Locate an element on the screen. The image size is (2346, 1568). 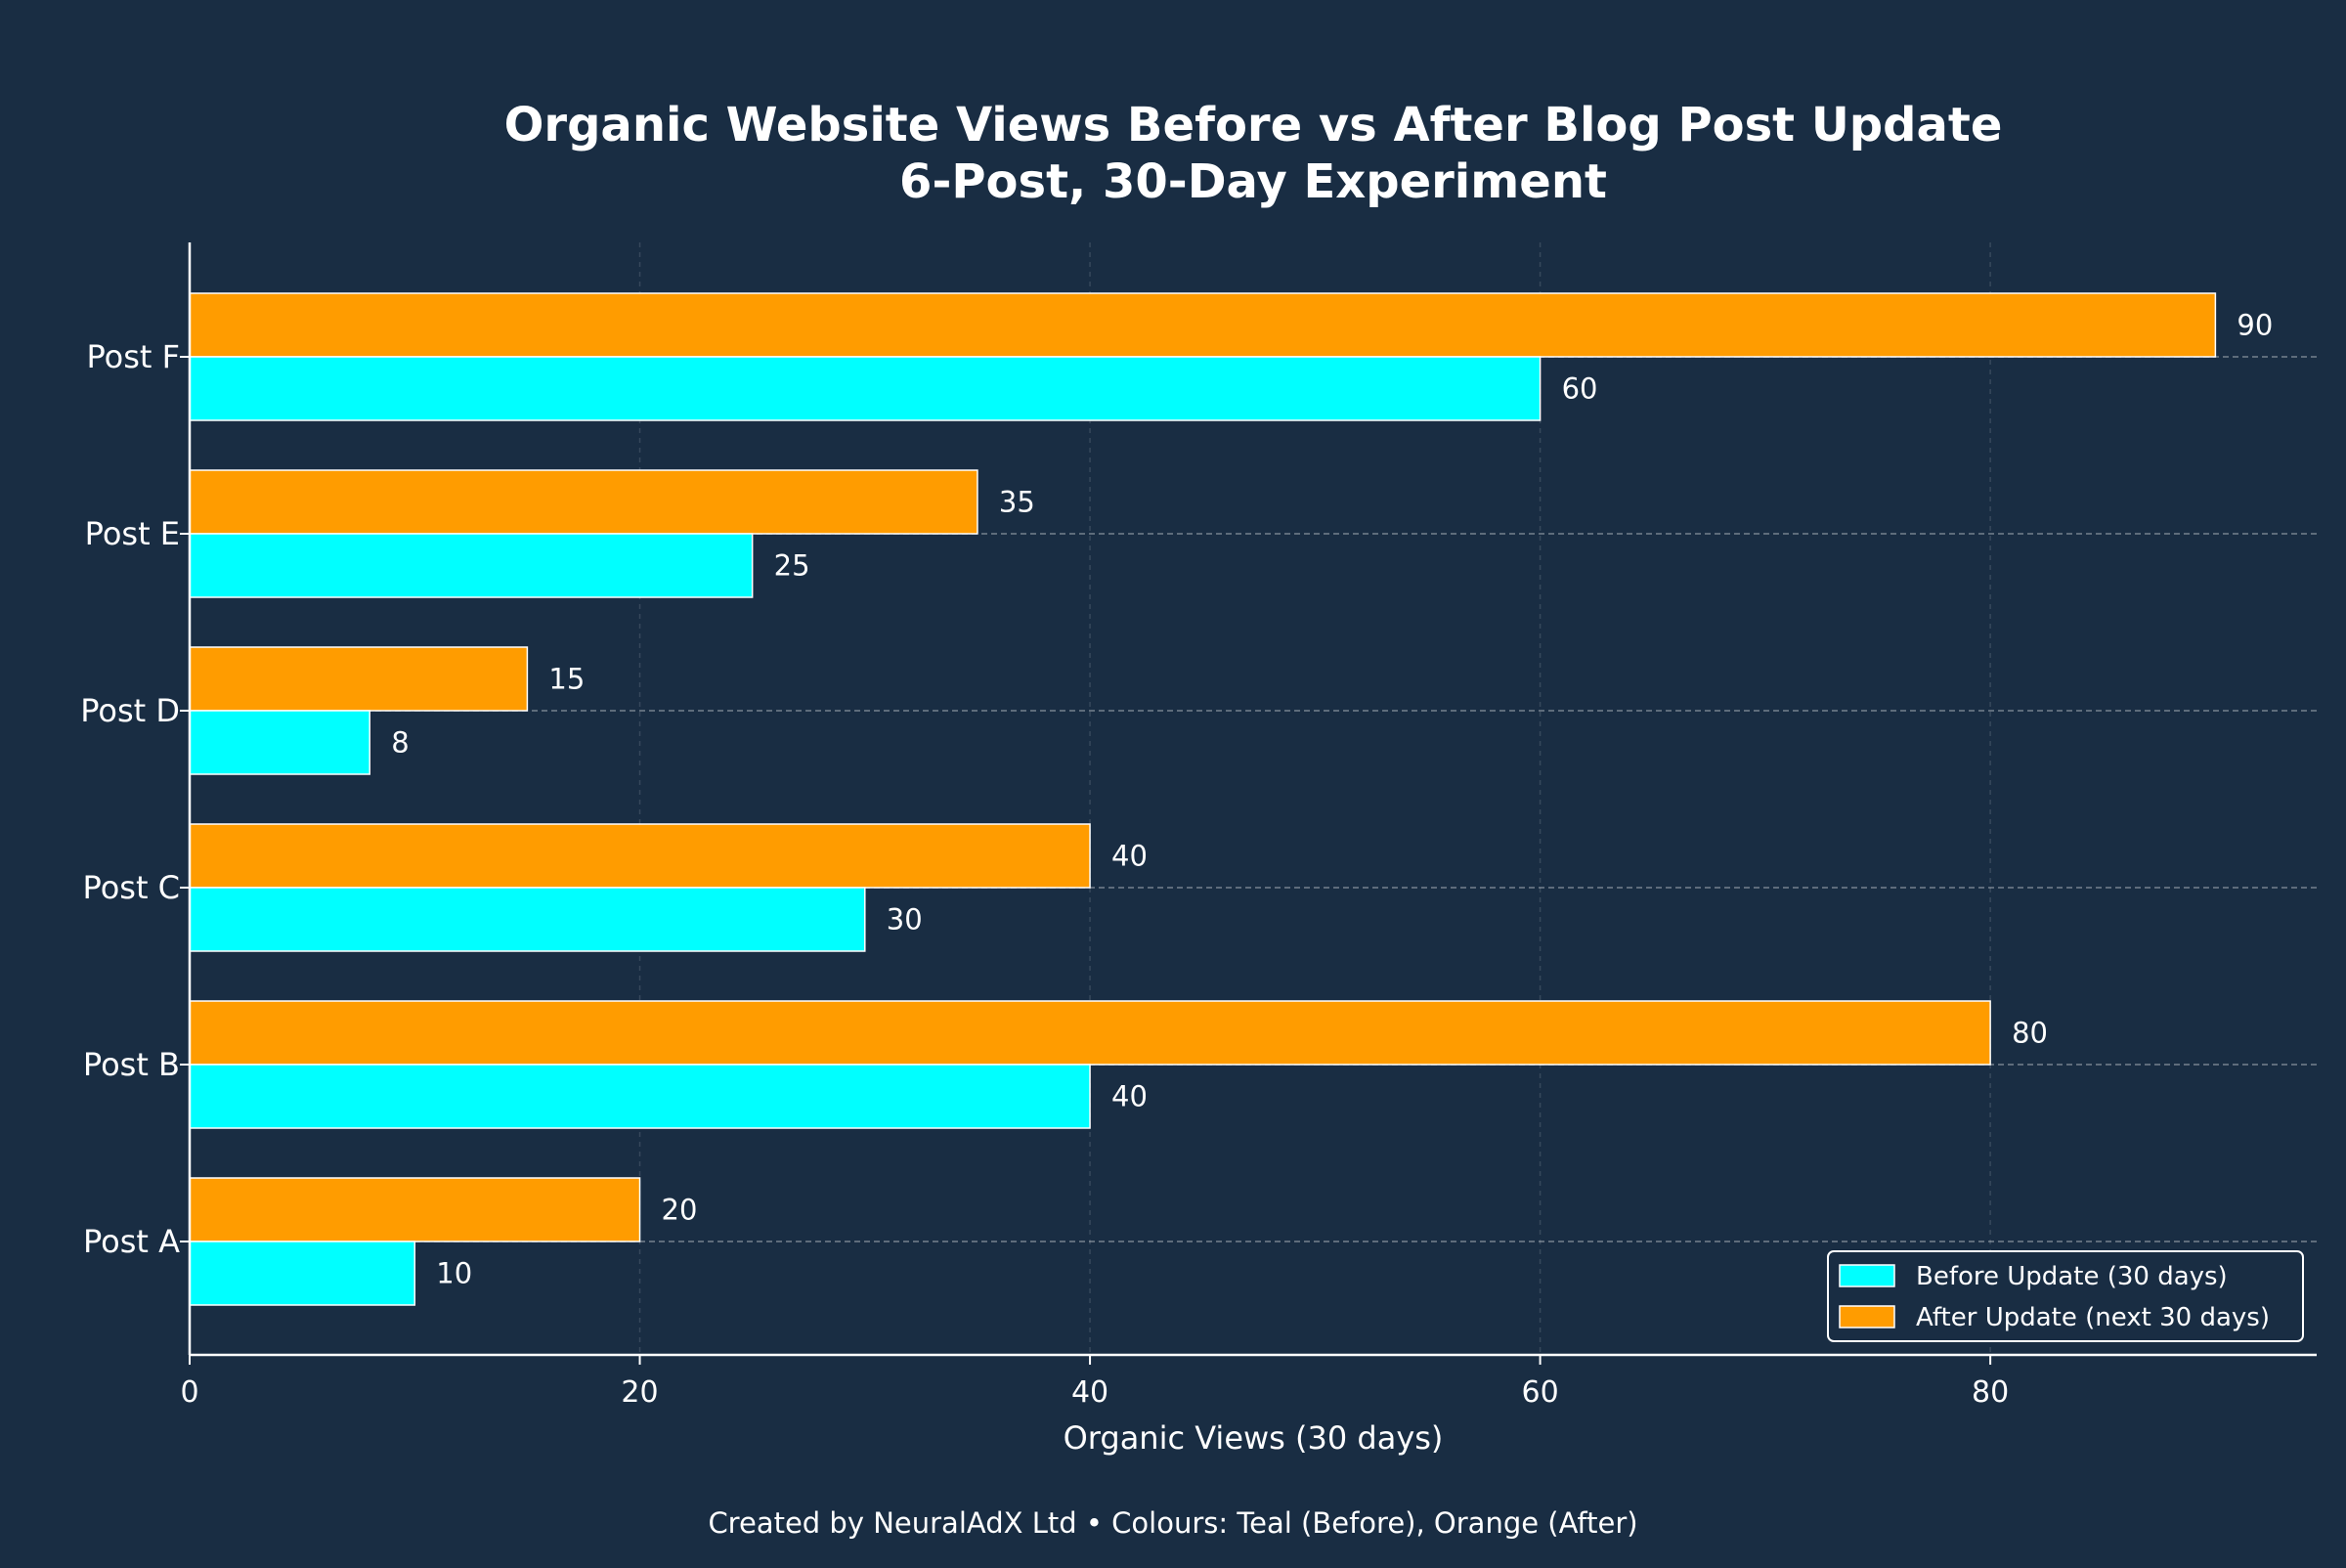
x-tick-label: 0 is located at coordinates (189, 1392).